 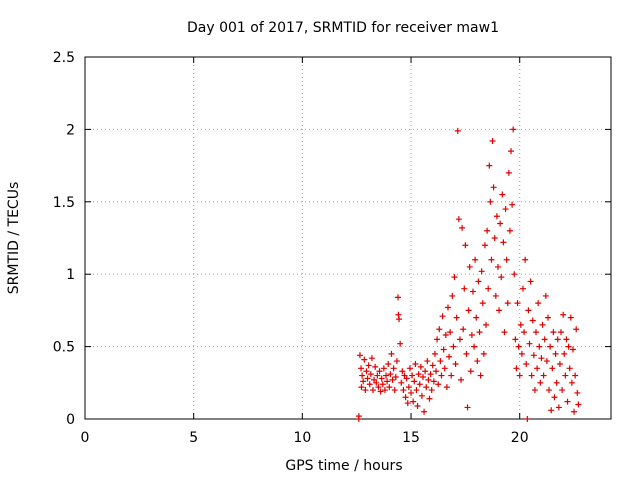 I want to click on x-tick-label: 0, so click(x=85, y=438).